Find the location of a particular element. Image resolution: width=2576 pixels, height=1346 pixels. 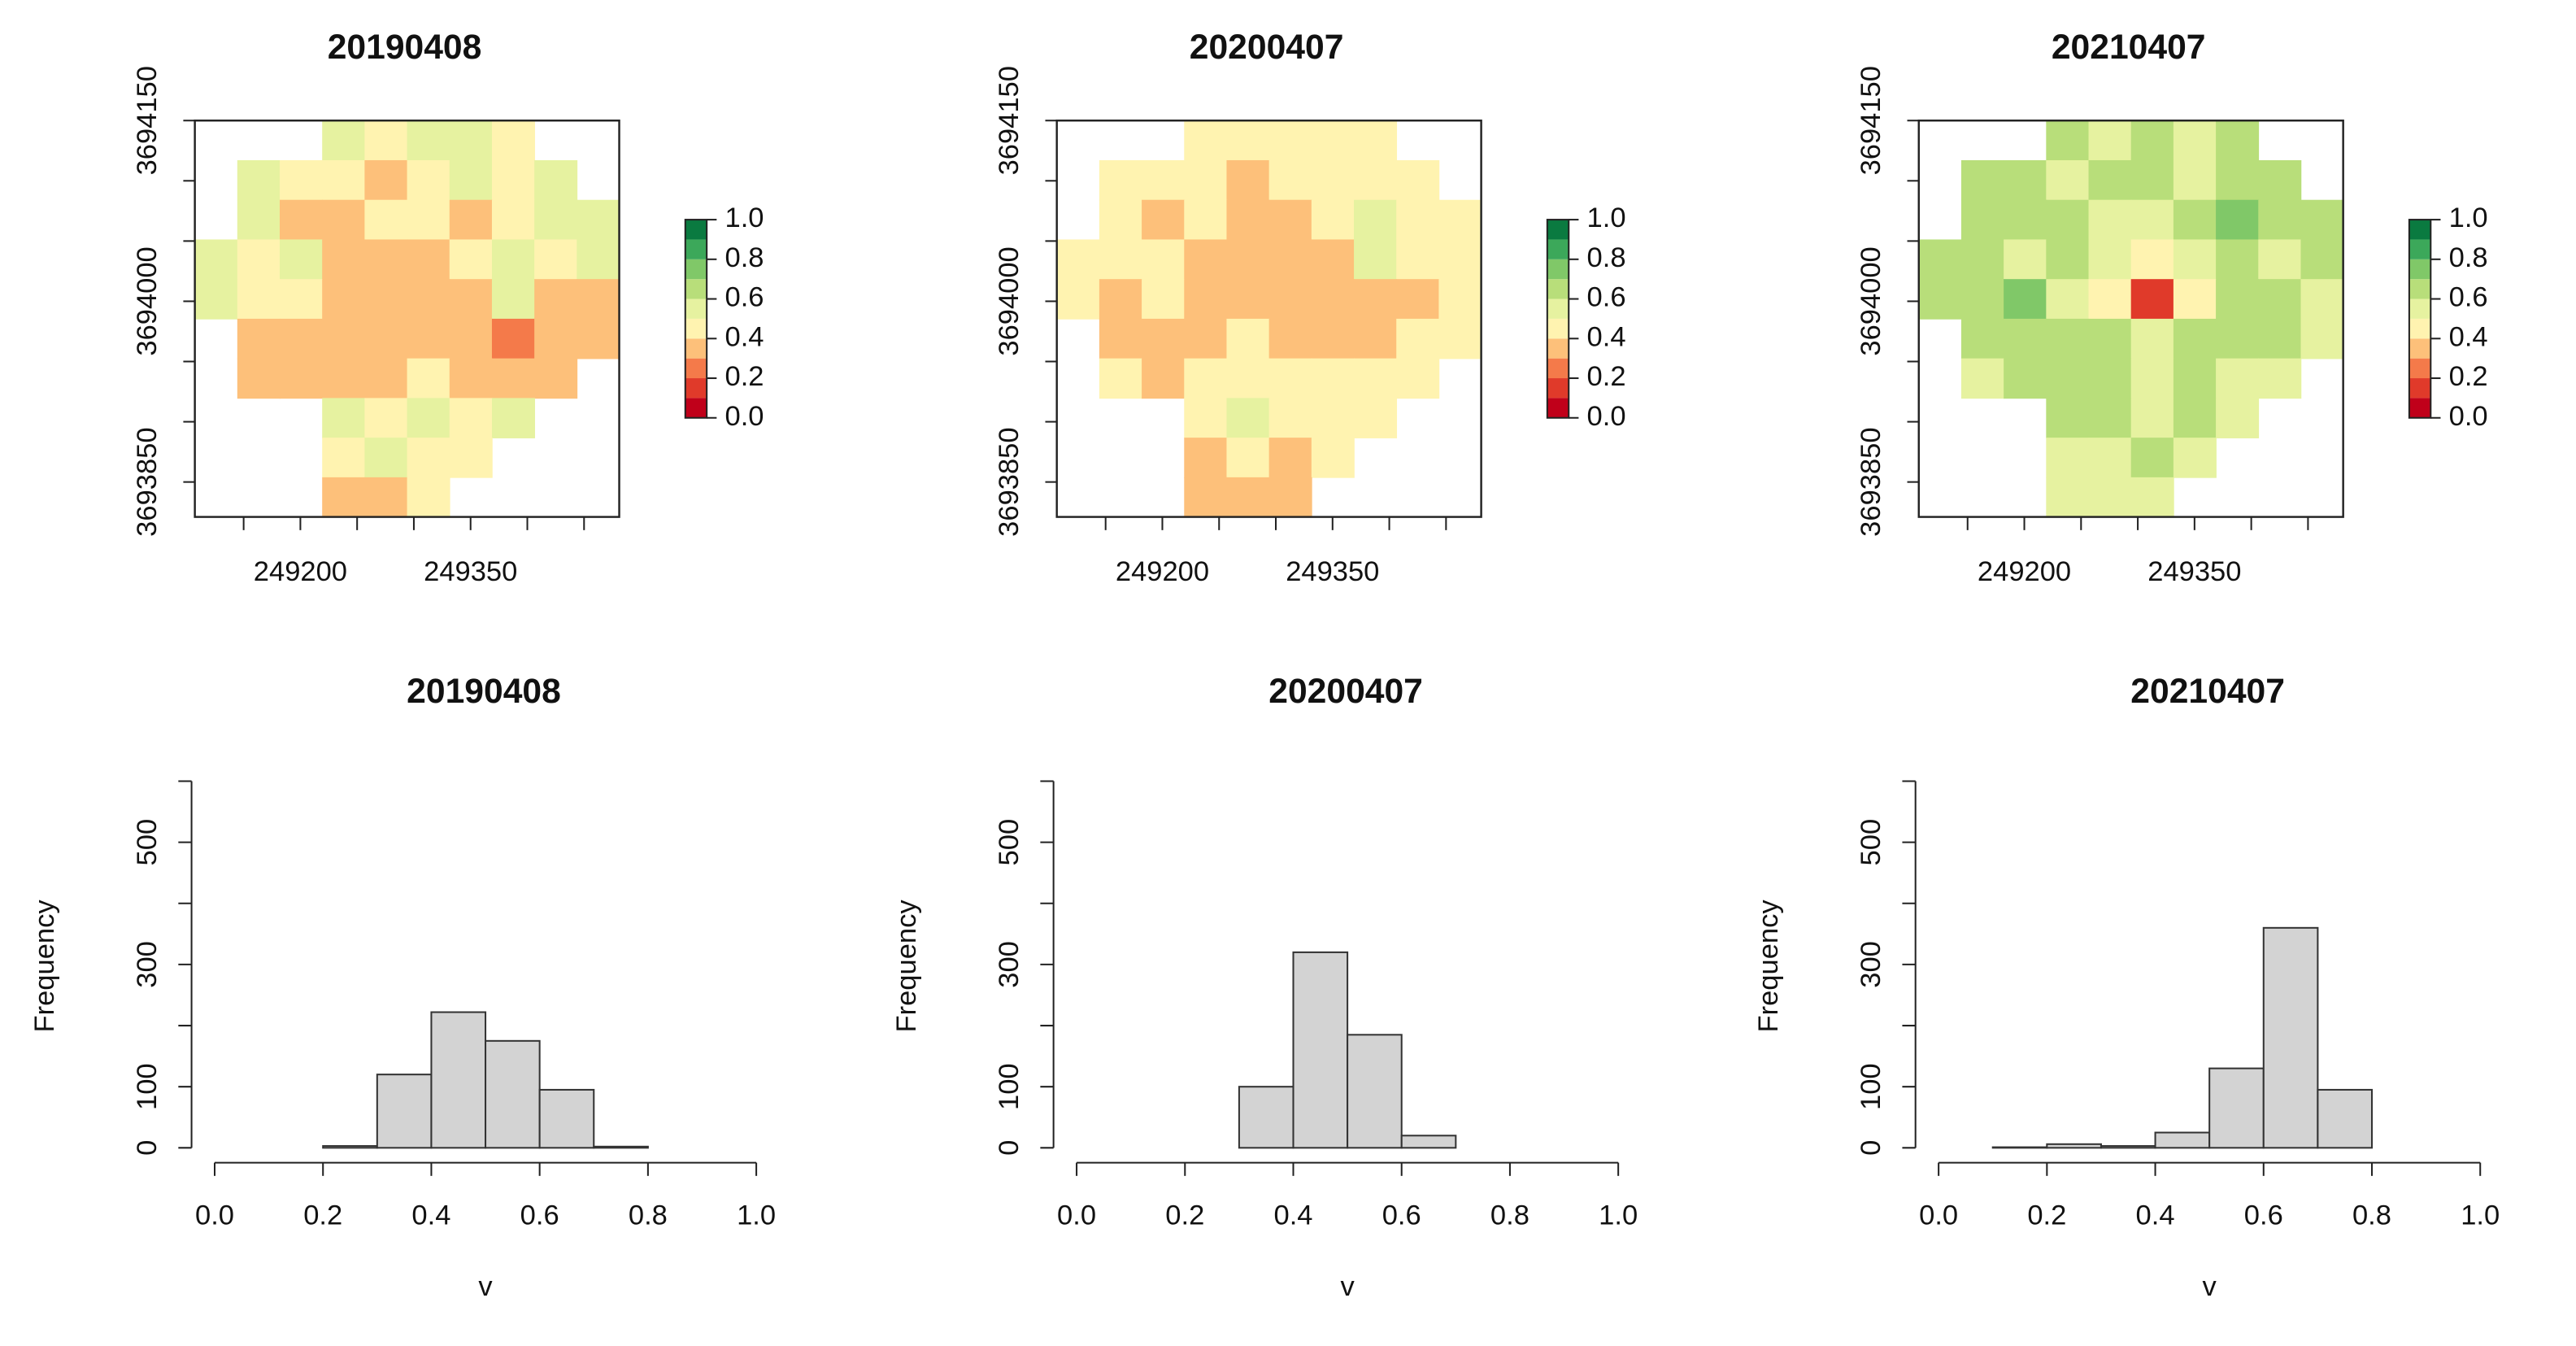

y-tick-label: 3694150 is located at coordinates (1010, 121).